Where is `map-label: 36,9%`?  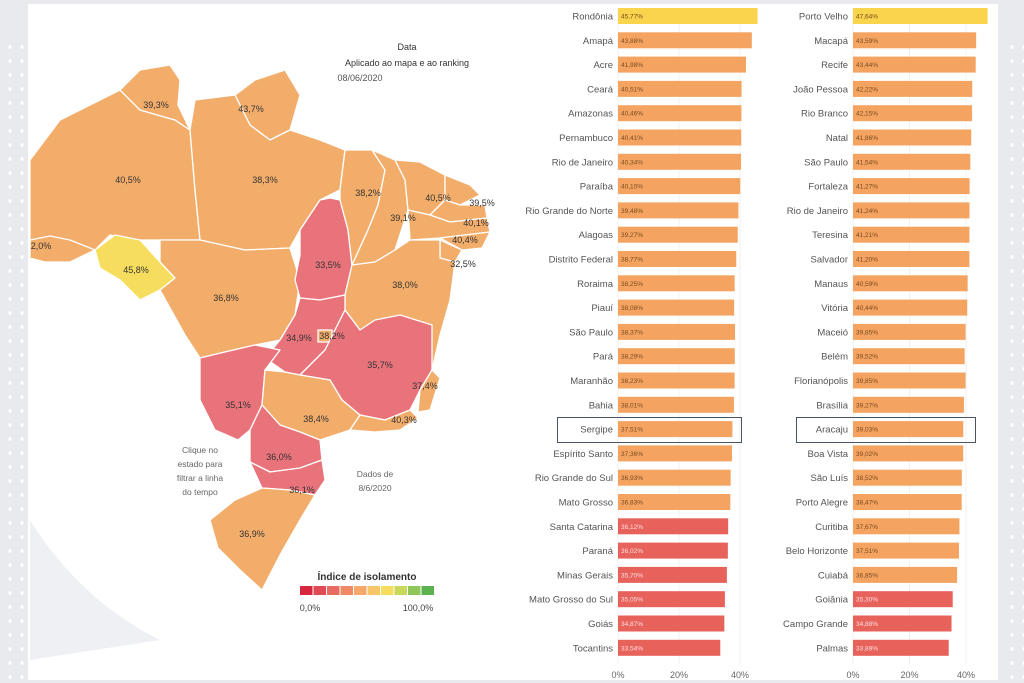 map-label: 36,9% is located at coordinates (252, 534).